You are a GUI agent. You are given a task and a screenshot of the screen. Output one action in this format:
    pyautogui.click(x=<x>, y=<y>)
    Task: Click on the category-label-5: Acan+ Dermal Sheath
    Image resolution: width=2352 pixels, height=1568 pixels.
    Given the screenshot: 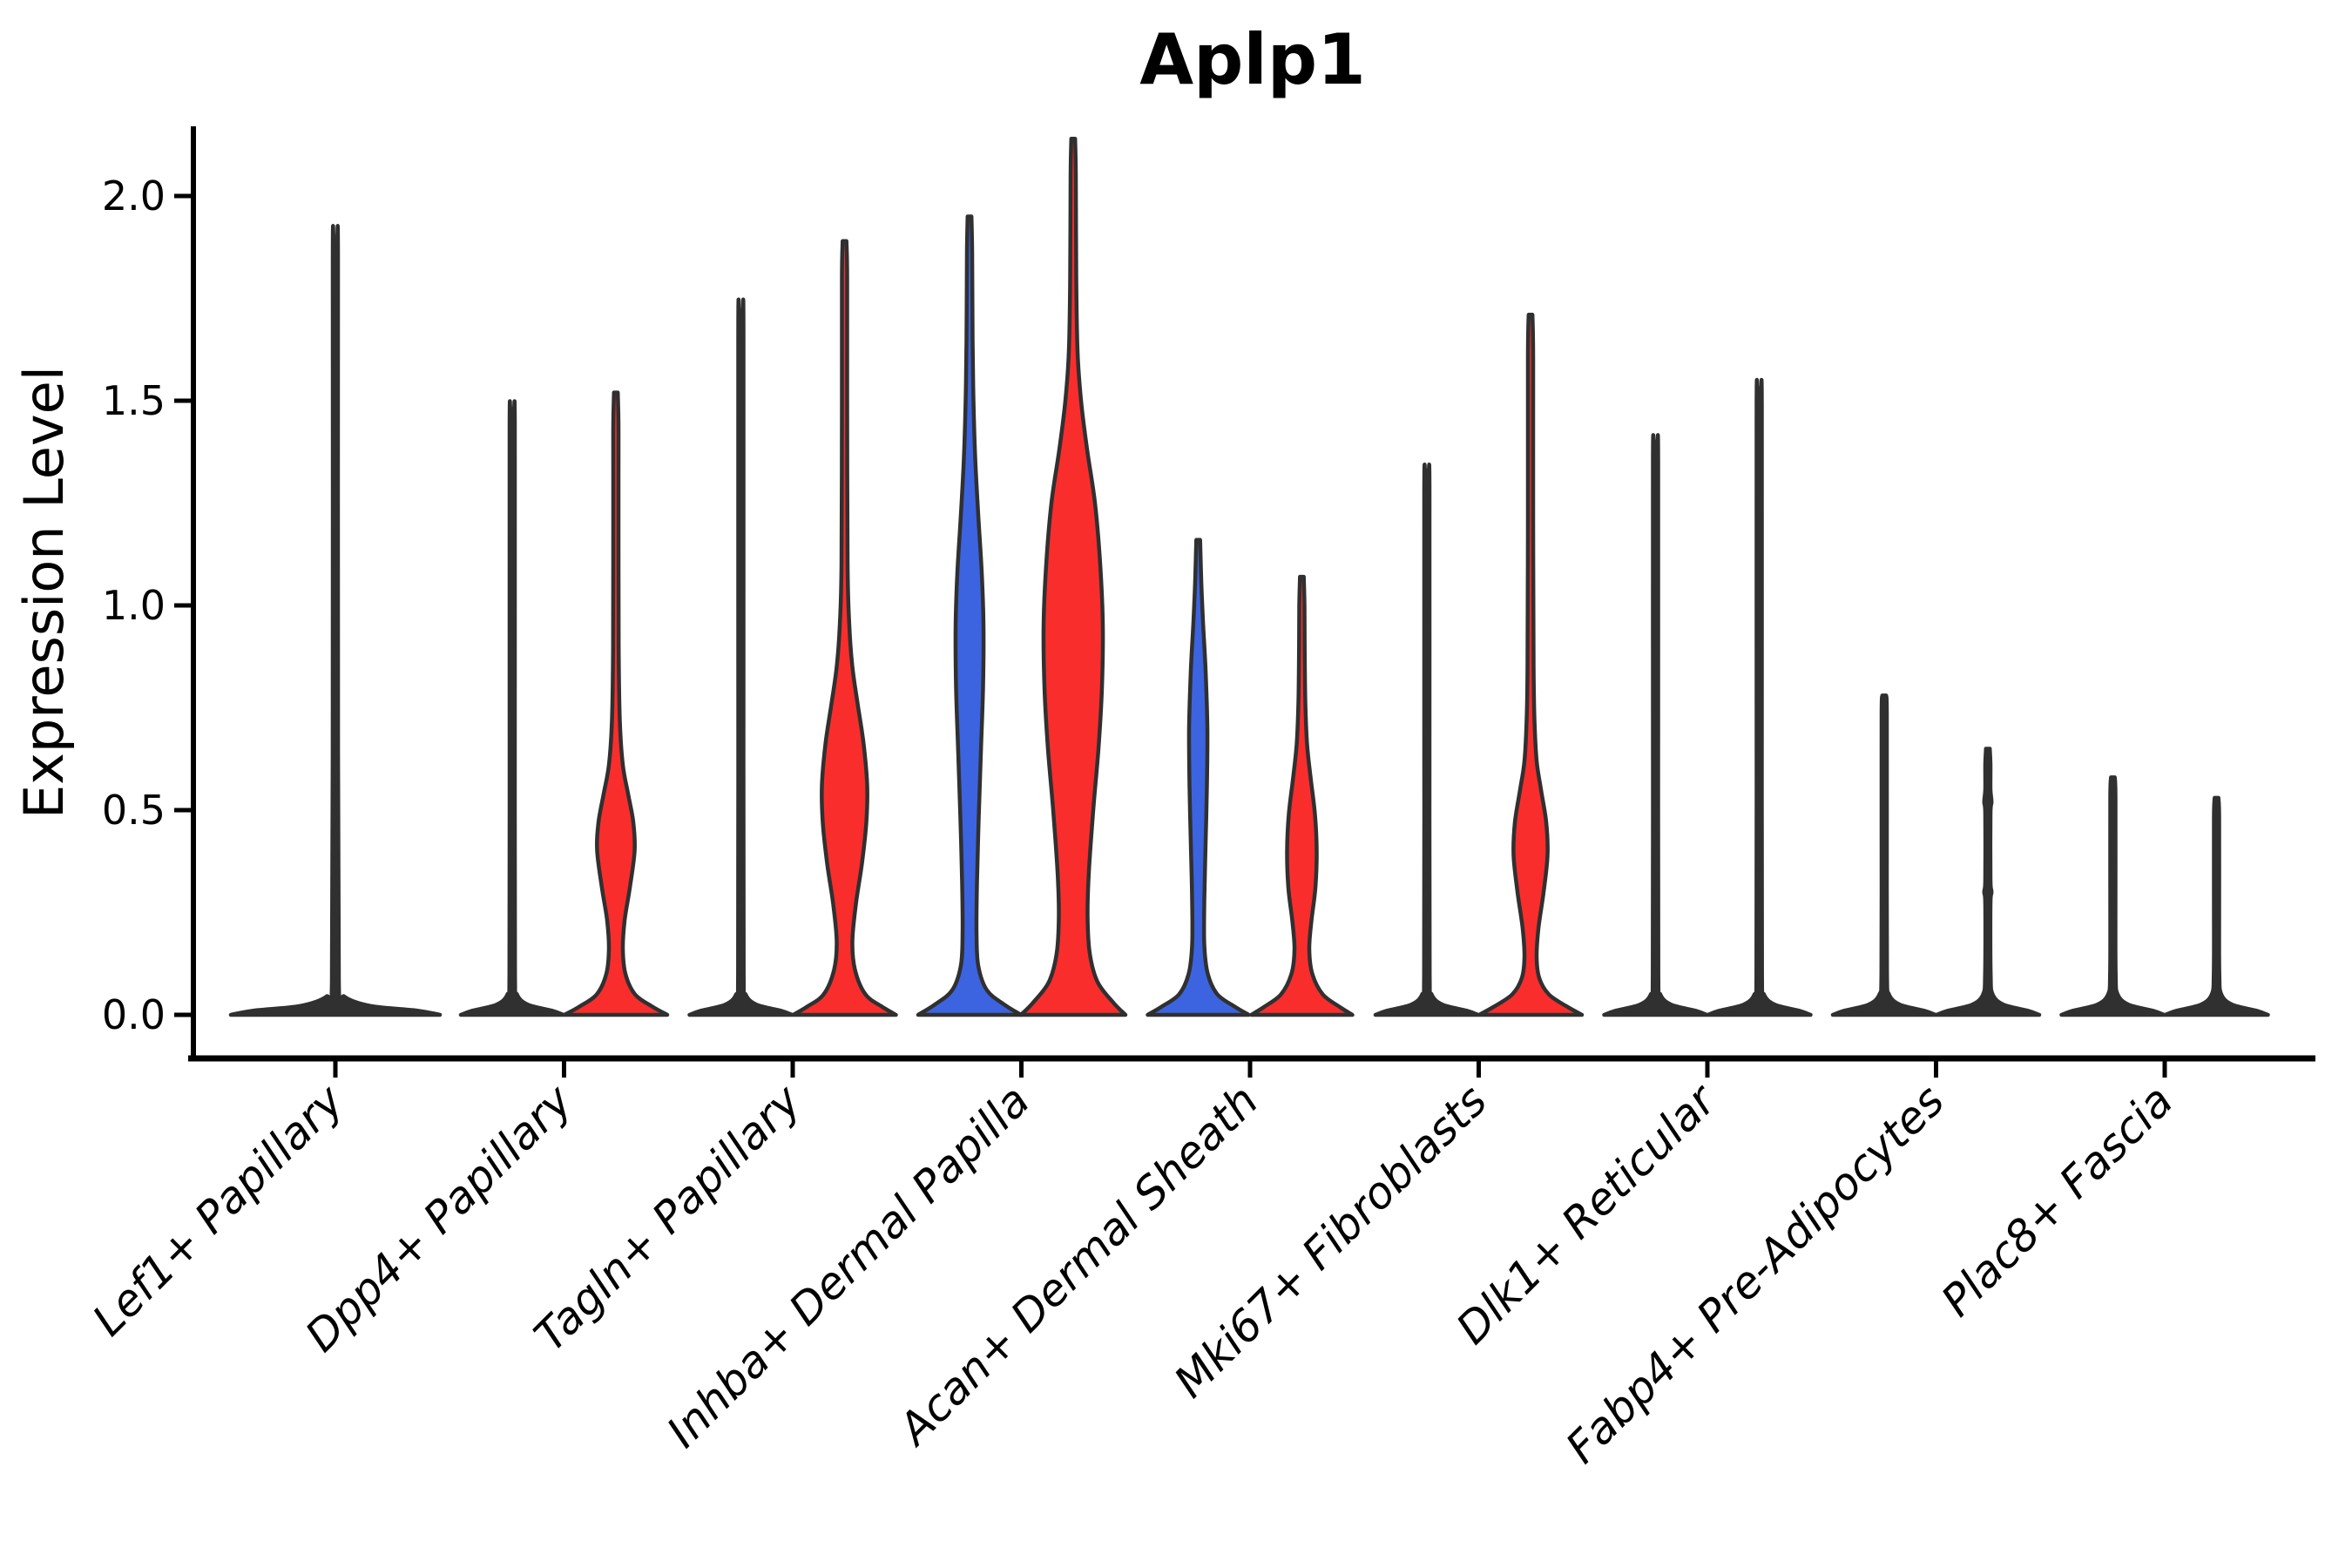 What is the action you would take?
    pyautogui.click(x=1078, y=1265)
    